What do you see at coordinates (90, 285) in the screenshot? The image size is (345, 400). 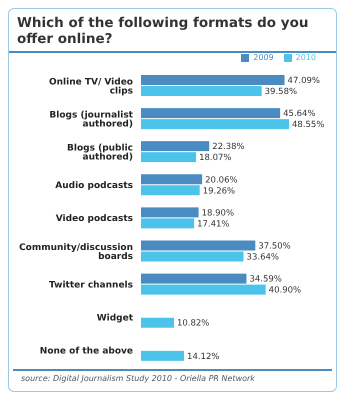 I see `y-tick-label: Twitter channels` at bounding box center [90, 285].